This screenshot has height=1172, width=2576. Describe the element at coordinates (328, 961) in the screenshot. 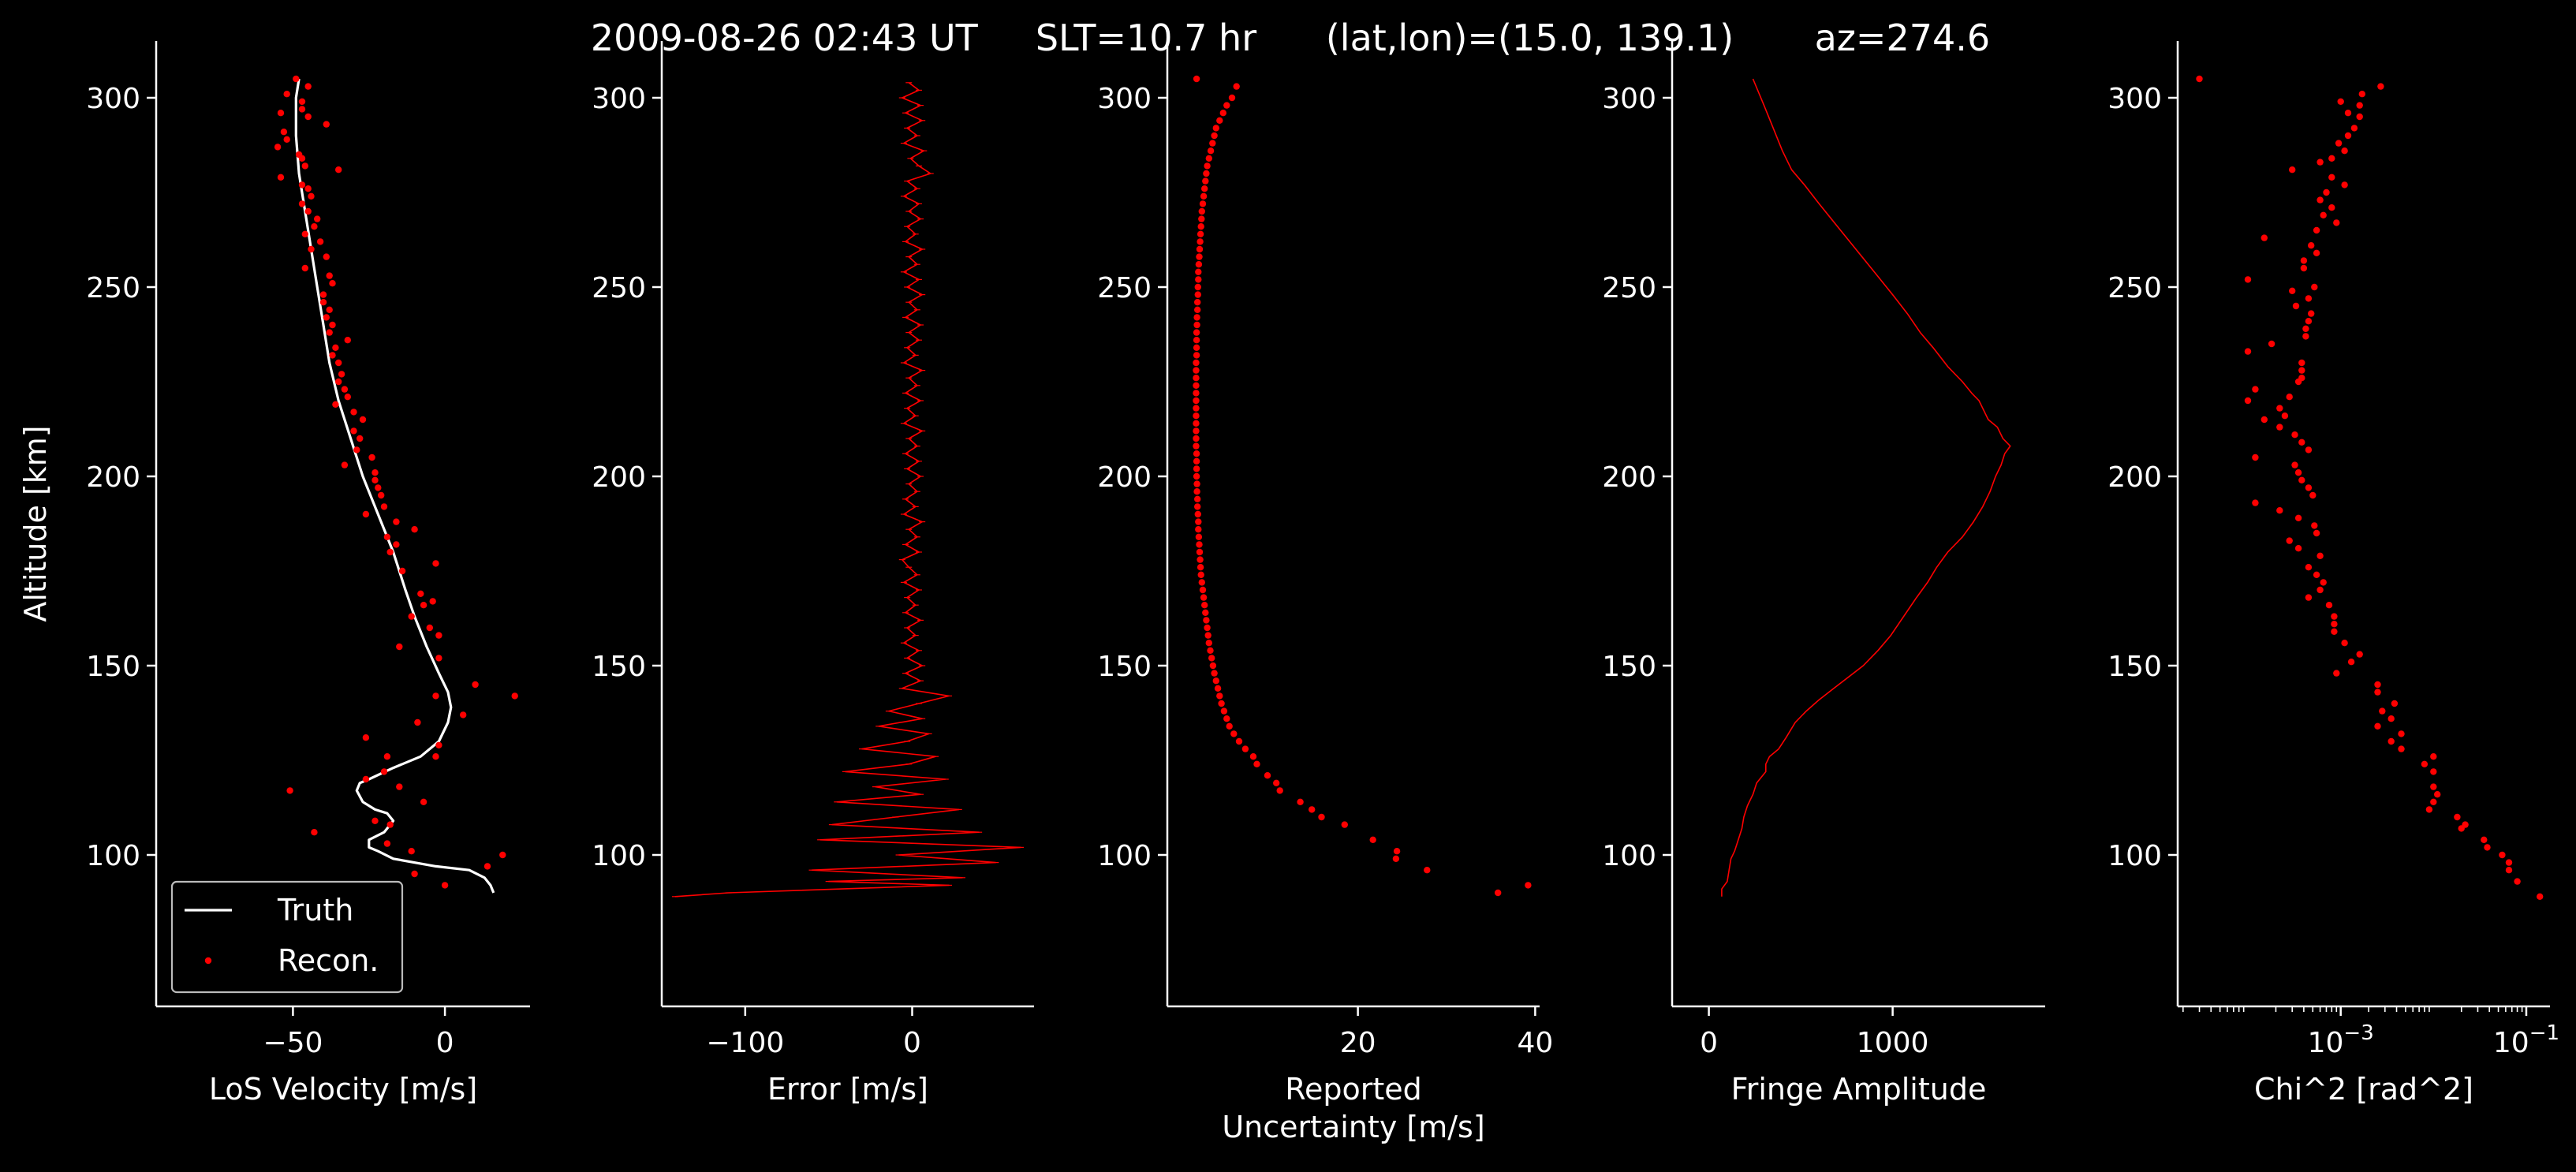

I see `legend-entry-recon: Recon.` at that location.